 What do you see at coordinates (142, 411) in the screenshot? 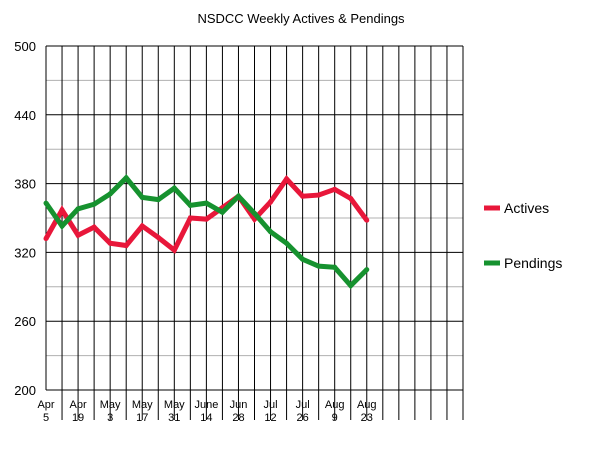
I see `x-tick-label: May 17` at bounding box center [142, 411].